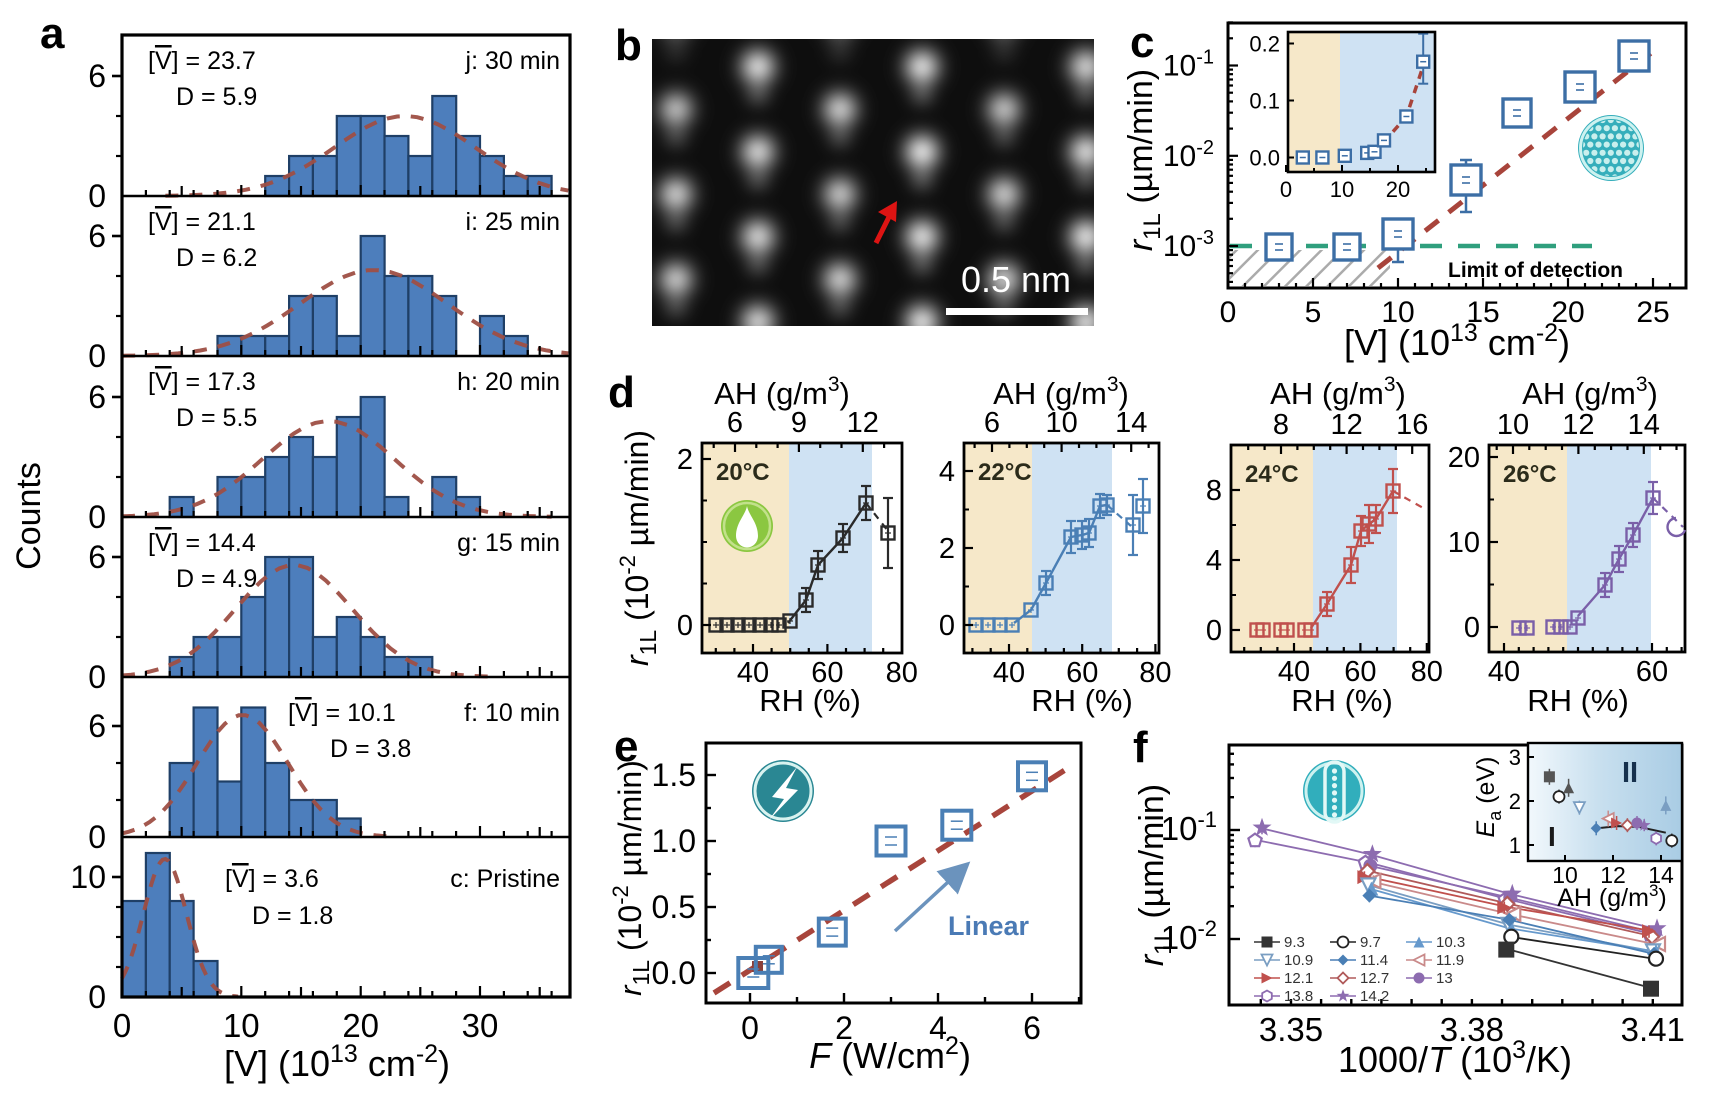  I want to click on svg-text: b, so click(628, 45).